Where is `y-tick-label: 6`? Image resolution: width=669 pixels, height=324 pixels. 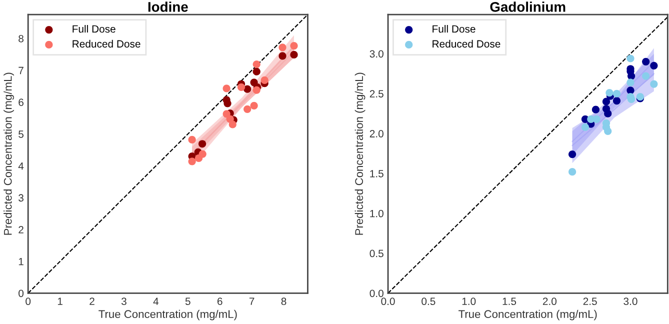
y-tick-label: 6 is located at coordinates (21, 102).